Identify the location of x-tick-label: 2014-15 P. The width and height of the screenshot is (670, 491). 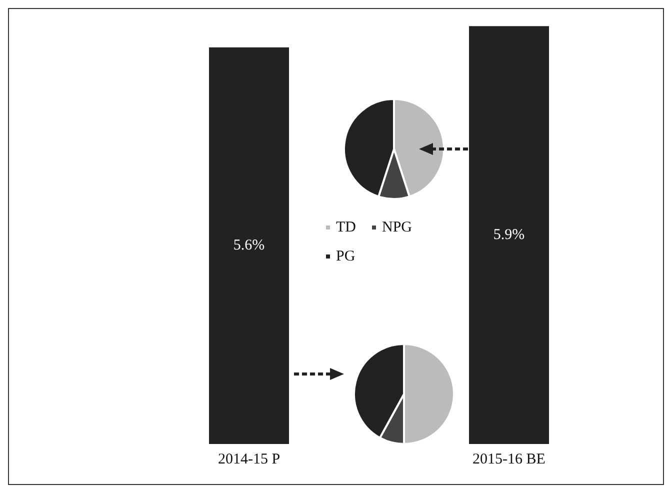
(249, 460).